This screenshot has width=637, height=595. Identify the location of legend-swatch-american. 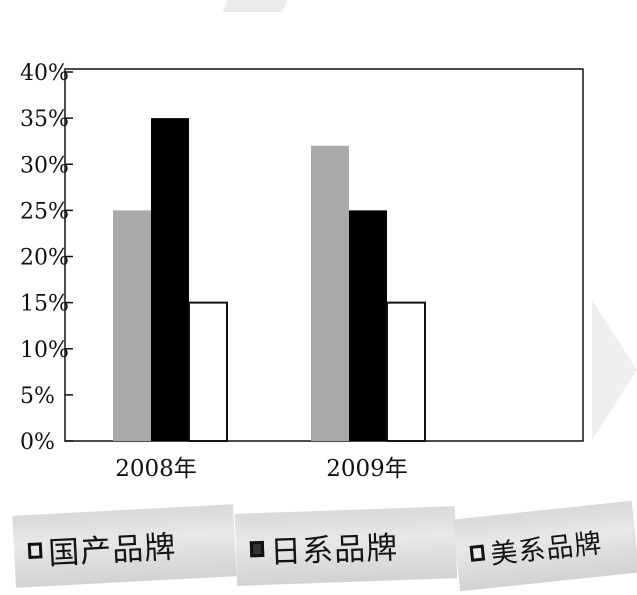
(477, 553).